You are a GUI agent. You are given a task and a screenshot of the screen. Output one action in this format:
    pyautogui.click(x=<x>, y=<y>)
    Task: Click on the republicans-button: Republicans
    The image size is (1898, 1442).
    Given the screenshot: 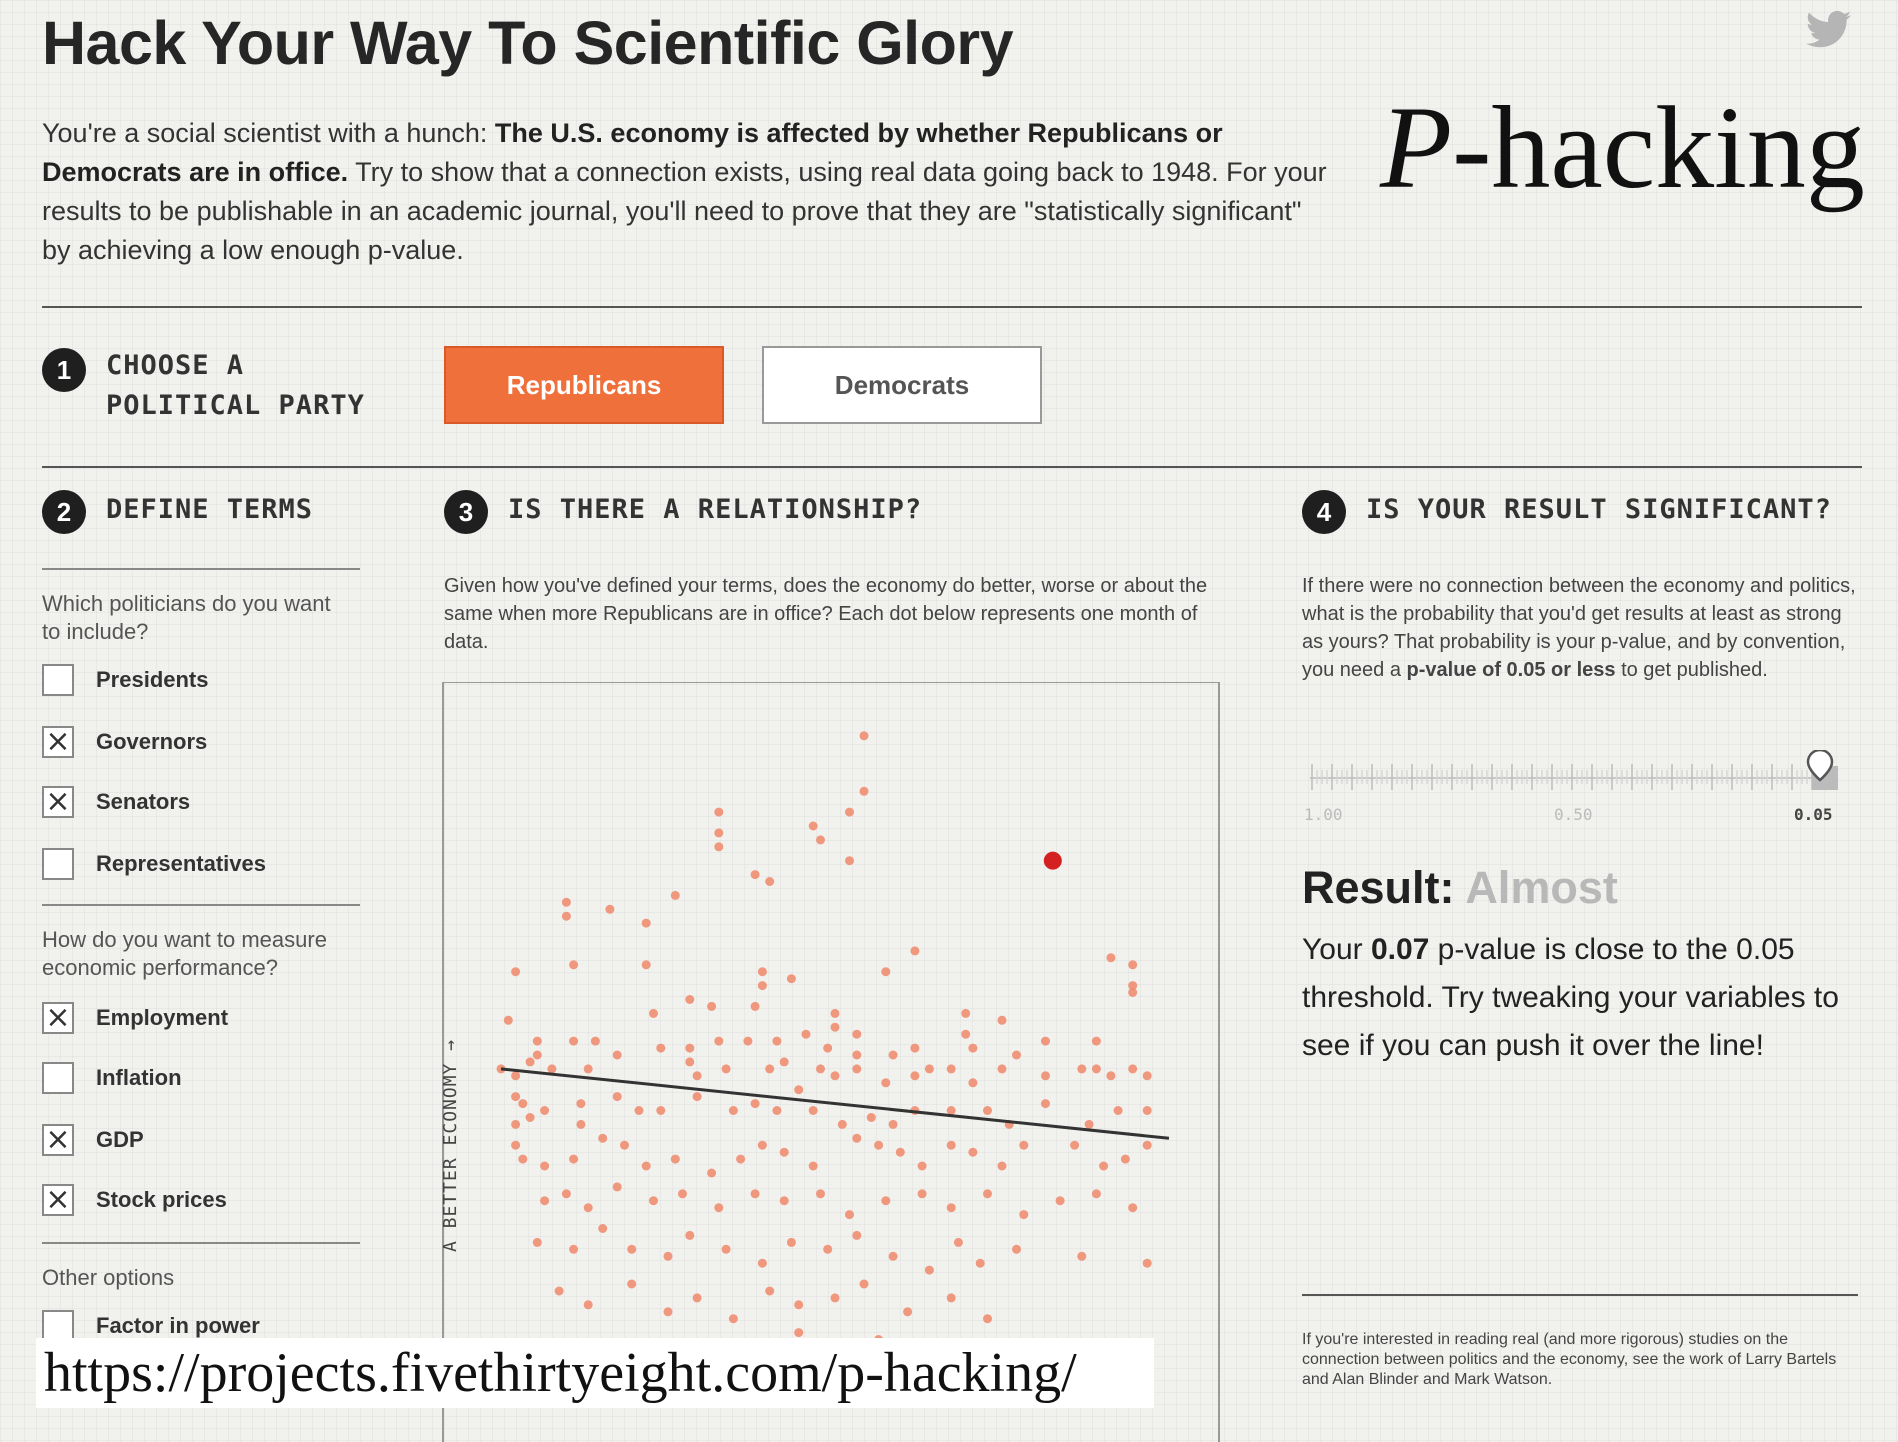 What is the action you would take?
    pyautogui.click(x=584, y=385)
    